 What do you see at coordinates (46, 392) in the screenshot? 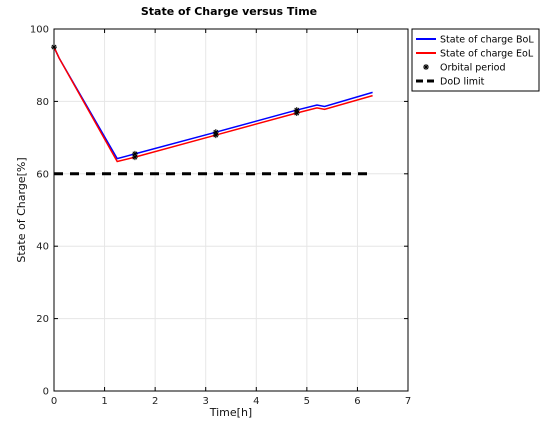
I see `y-tick-label: 0` at bounding box center [46, 392].